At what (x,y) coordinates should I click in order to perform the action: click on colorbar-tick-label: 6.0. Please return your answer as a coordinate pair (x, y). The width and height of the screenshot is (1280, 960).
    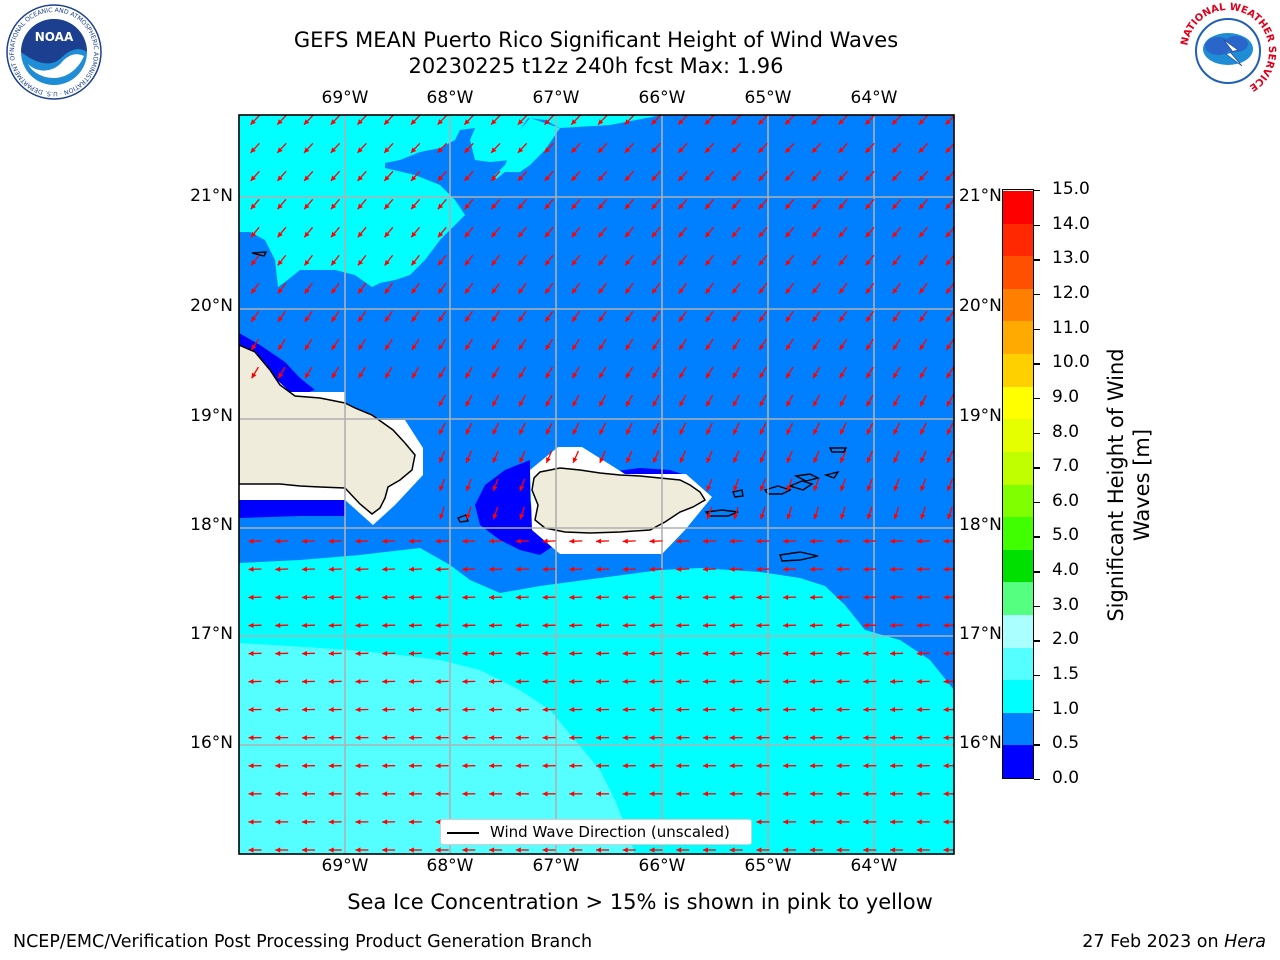
    Looking at the image, I should click on (1066, 500).